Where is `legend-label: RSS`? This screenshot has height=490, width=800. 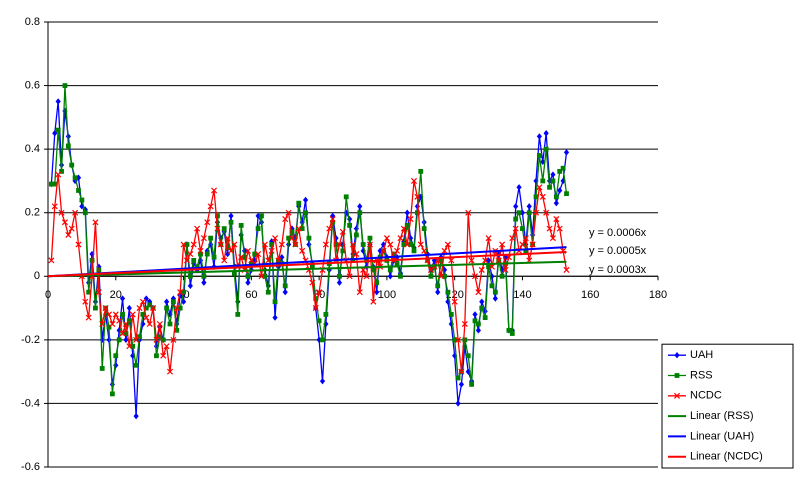
legend-label: RSS is located at coordinates (701, 375).